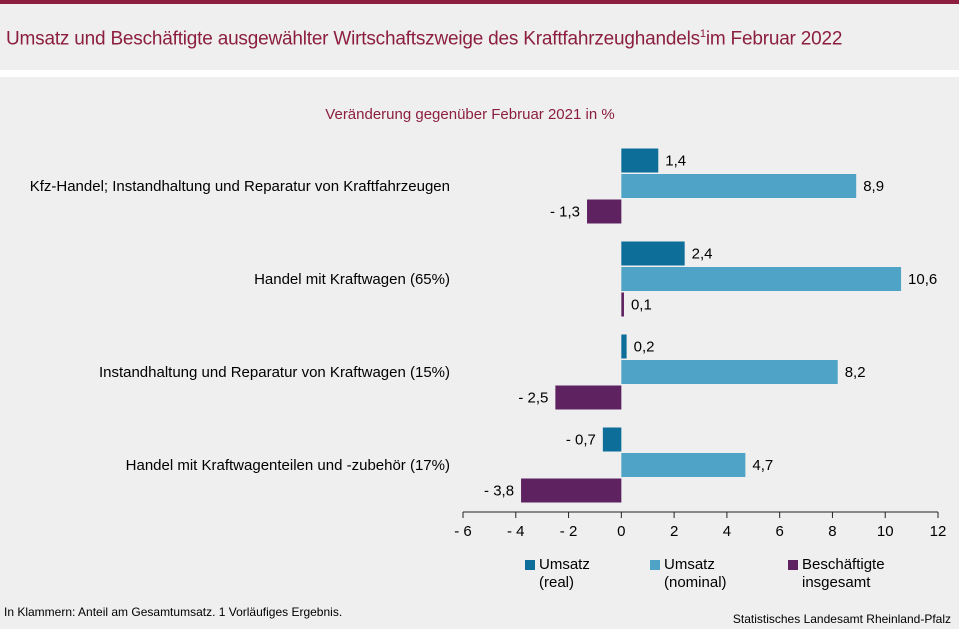 The height and width of the screenshot is (629, 959). Describe the element at coordinates (533, 398) in the screenshot. I see `bar-value-label: - 2,5` at that location.